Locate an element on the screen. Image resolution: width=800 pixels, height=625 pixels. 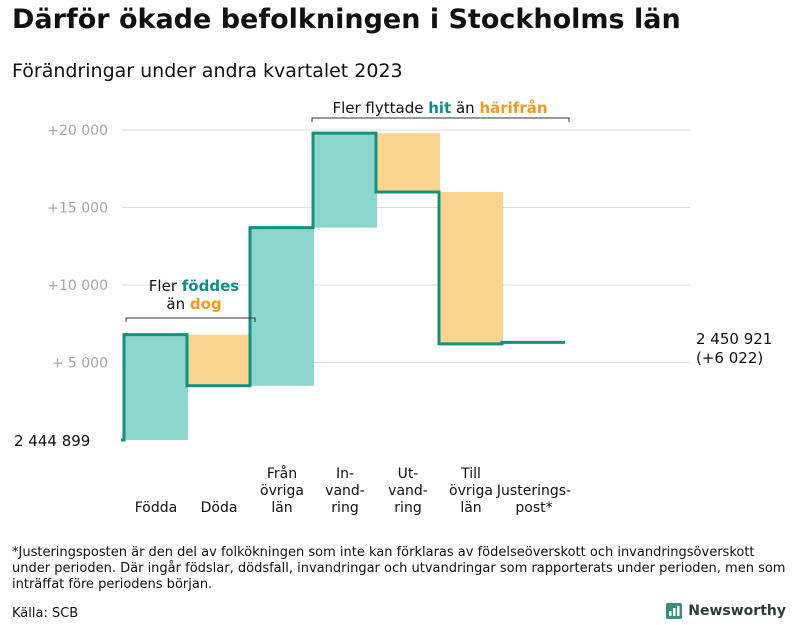
y-tick-label: +15 000 is located at coordinates (77, 209).